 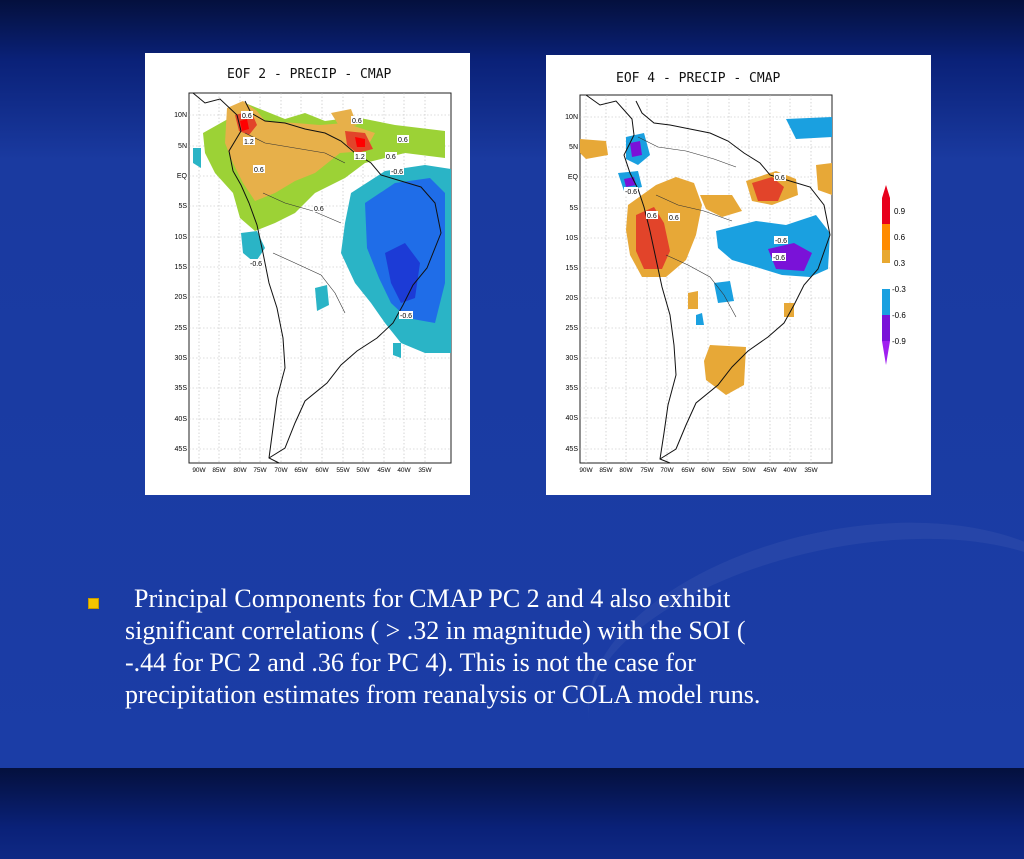 What do you see at coordinates (886, 211) in the screenshot?
I see `legend-swatch-0.9` at bounding box center [886, 211].